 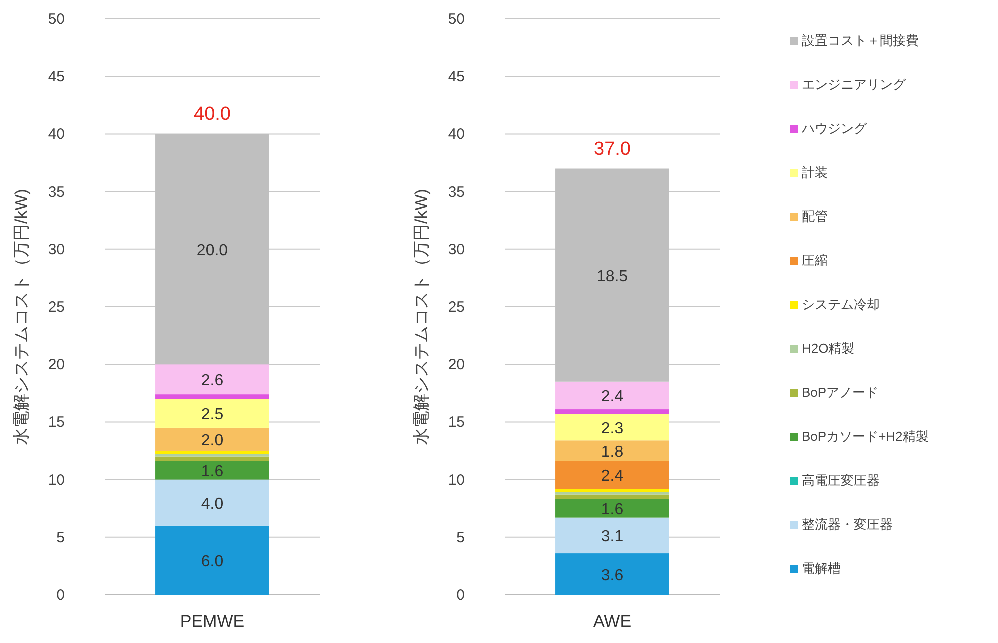 I want to click on legend-label: 高電圧変圧器, so click(x=841, y=480).